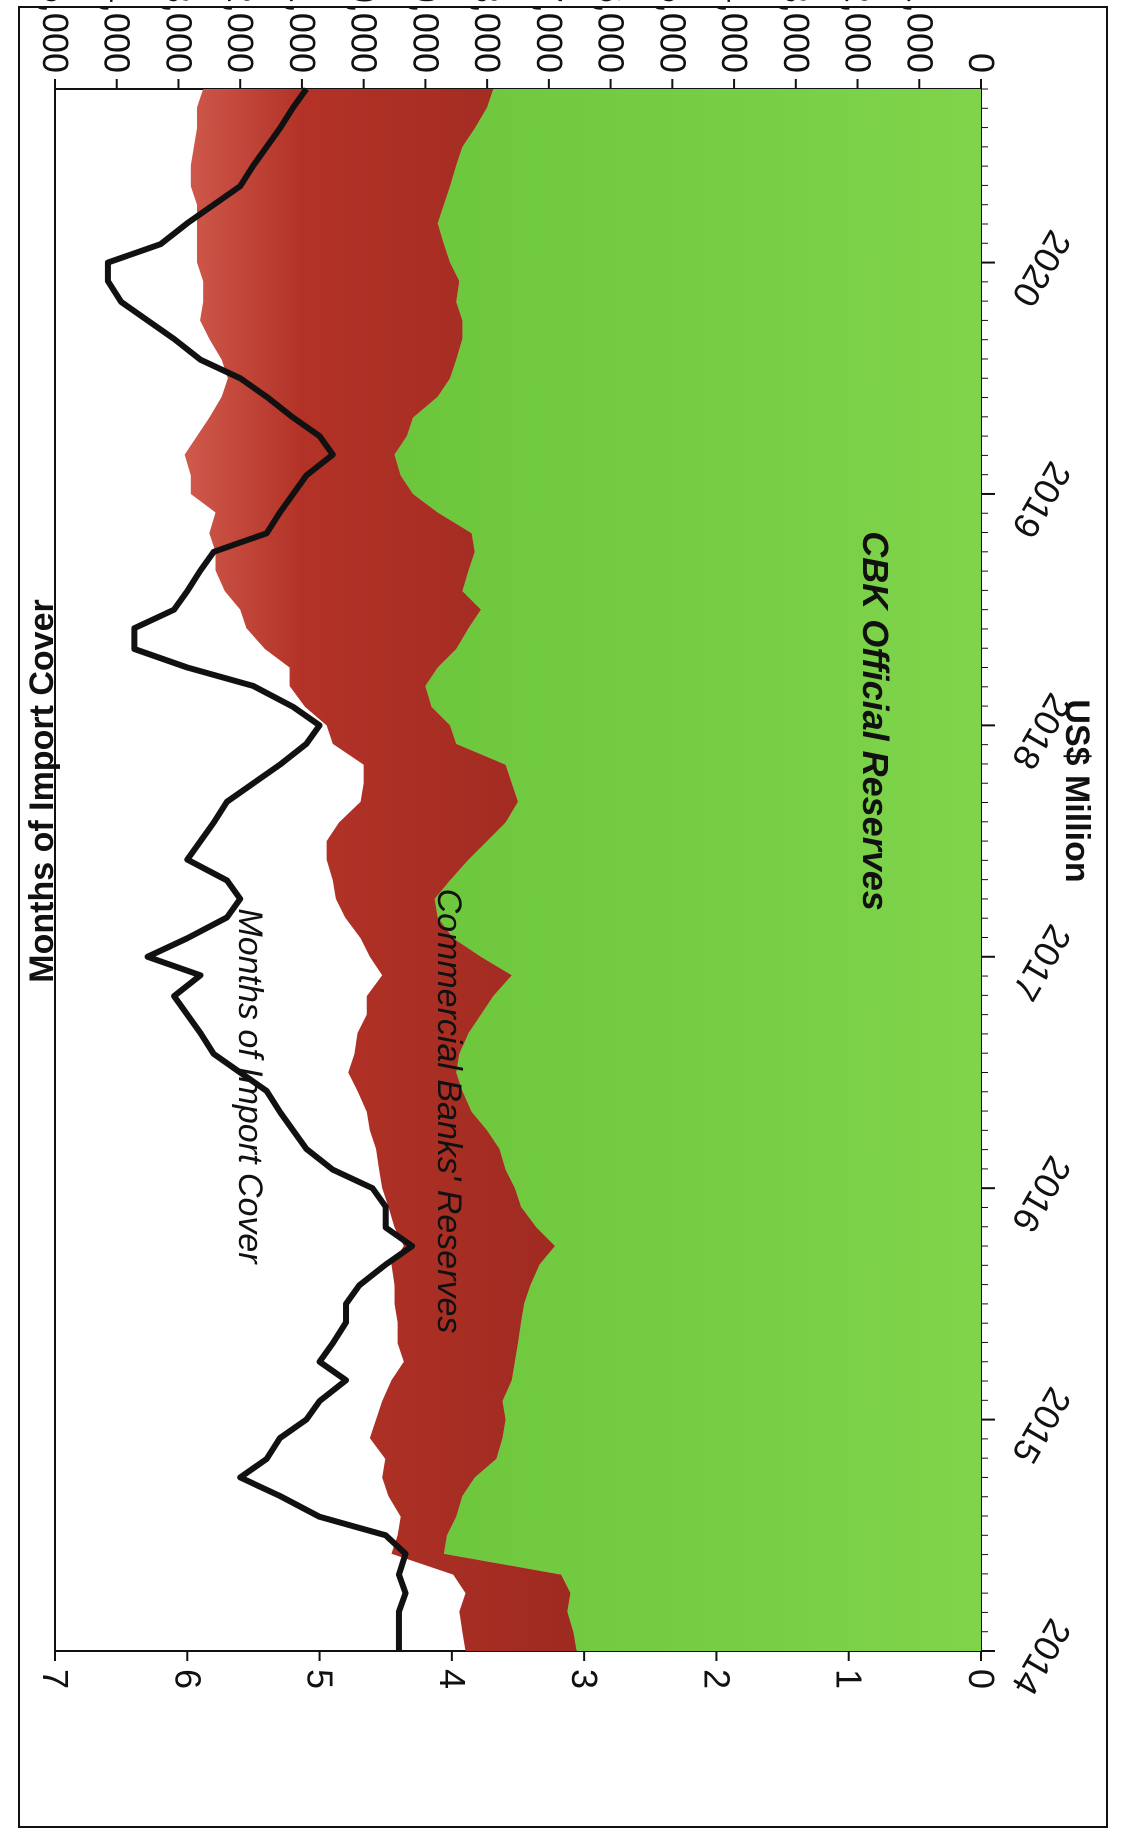 The height and width of the screenshot is (1841, 1121). Describe the element at coordinates (117, 36) in the screenshot. I see `y-tick-label: 14,000` at that location.